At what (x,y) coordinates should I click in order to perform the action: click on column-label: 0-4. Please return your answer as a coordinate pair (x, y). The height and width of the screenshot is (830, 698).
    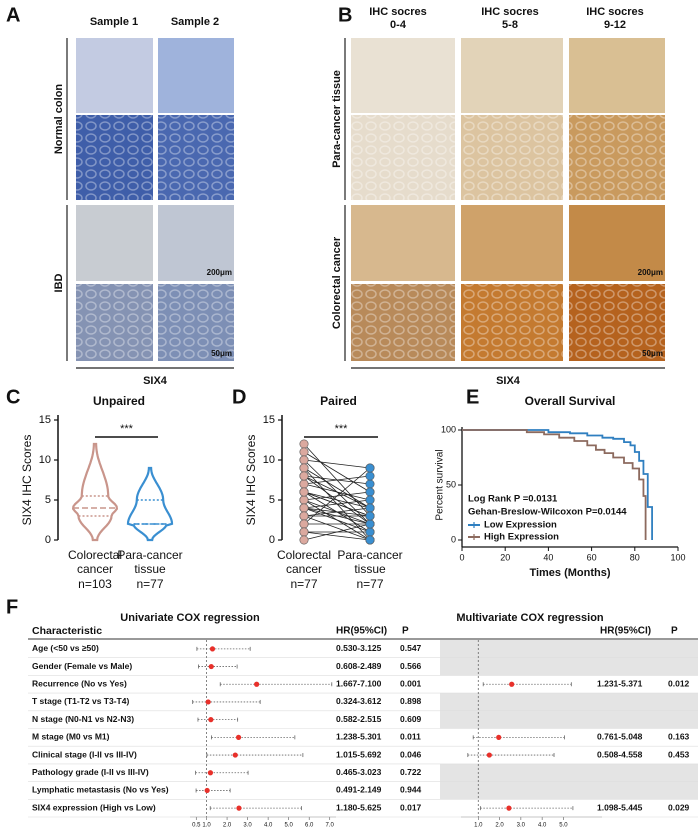
    Looking at the image, I should click on (398, 25).